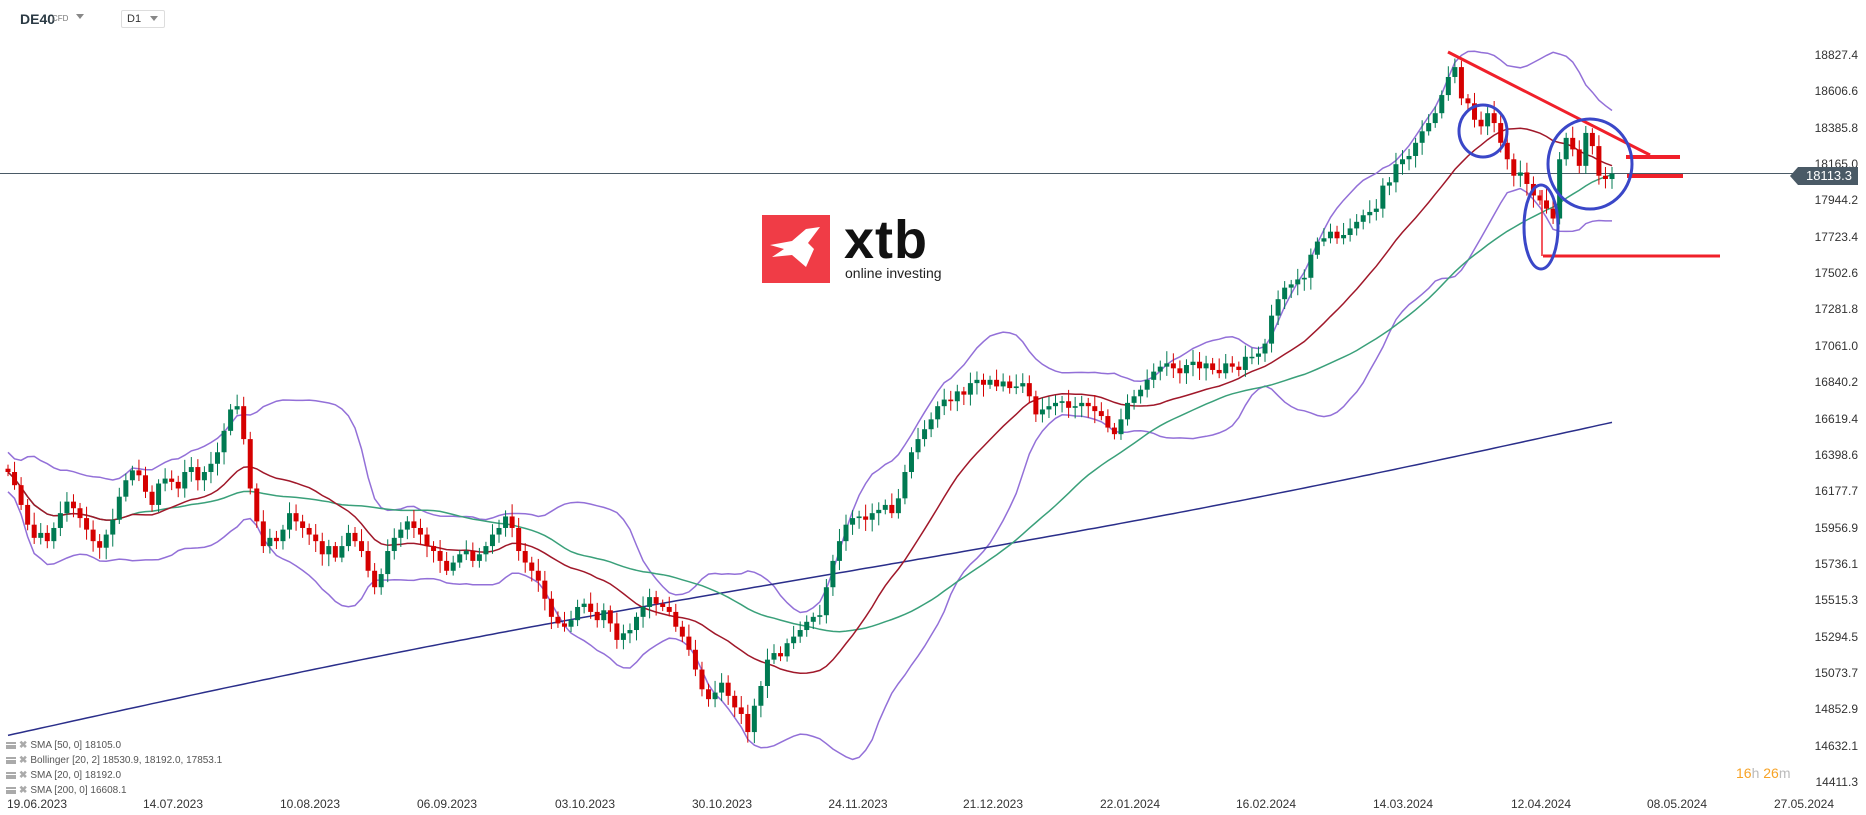 The image size is (1866, 815). Describe the element at coordinates (993, 804) in the screenshot. I see `date-axis-label: 21.12.2023` at that location.